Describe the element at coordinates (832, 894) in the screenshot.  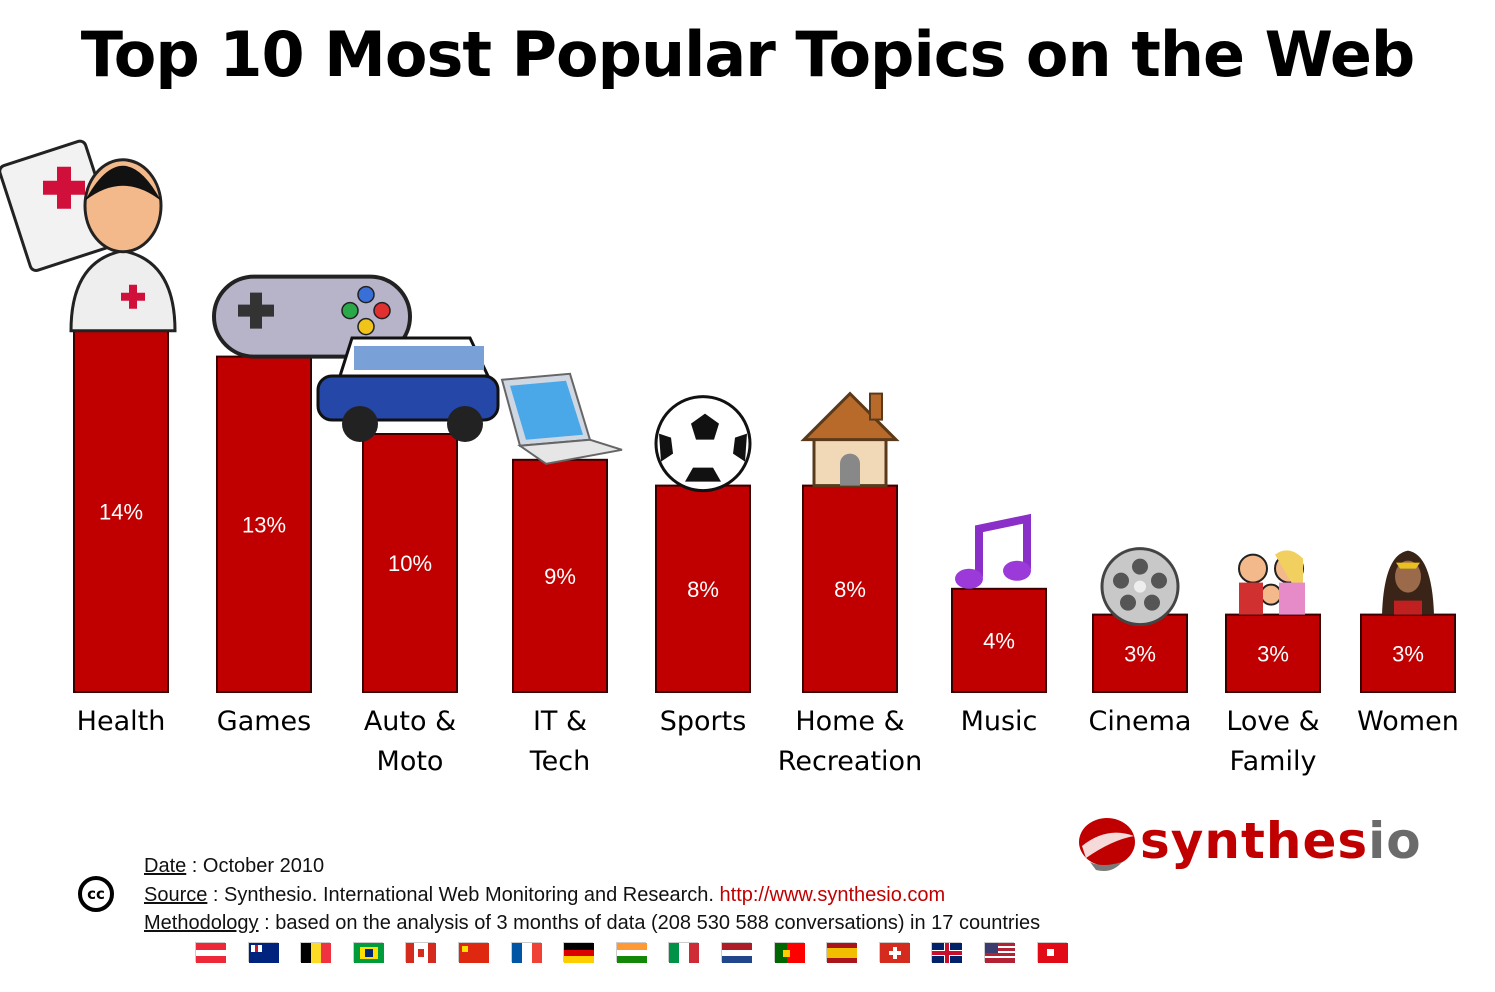
I see `source-link: http://www.synthesio.com` at that location.